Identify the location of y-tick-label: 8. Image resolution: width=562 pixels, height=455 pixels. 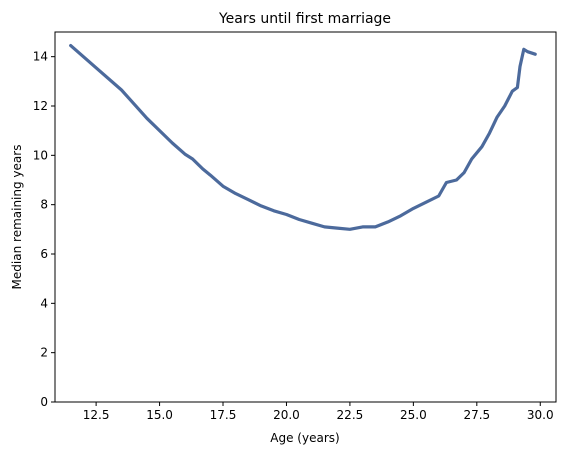
(44, 205).